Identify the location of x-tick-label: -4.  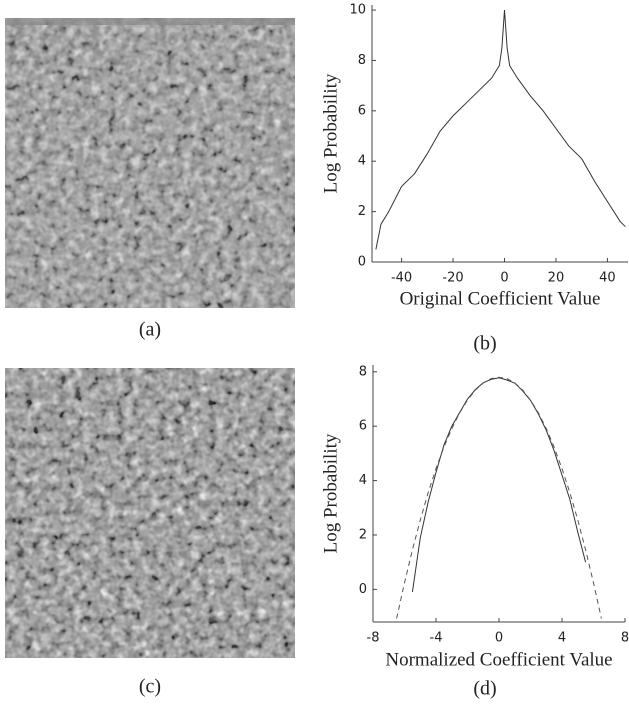
(436, 638).